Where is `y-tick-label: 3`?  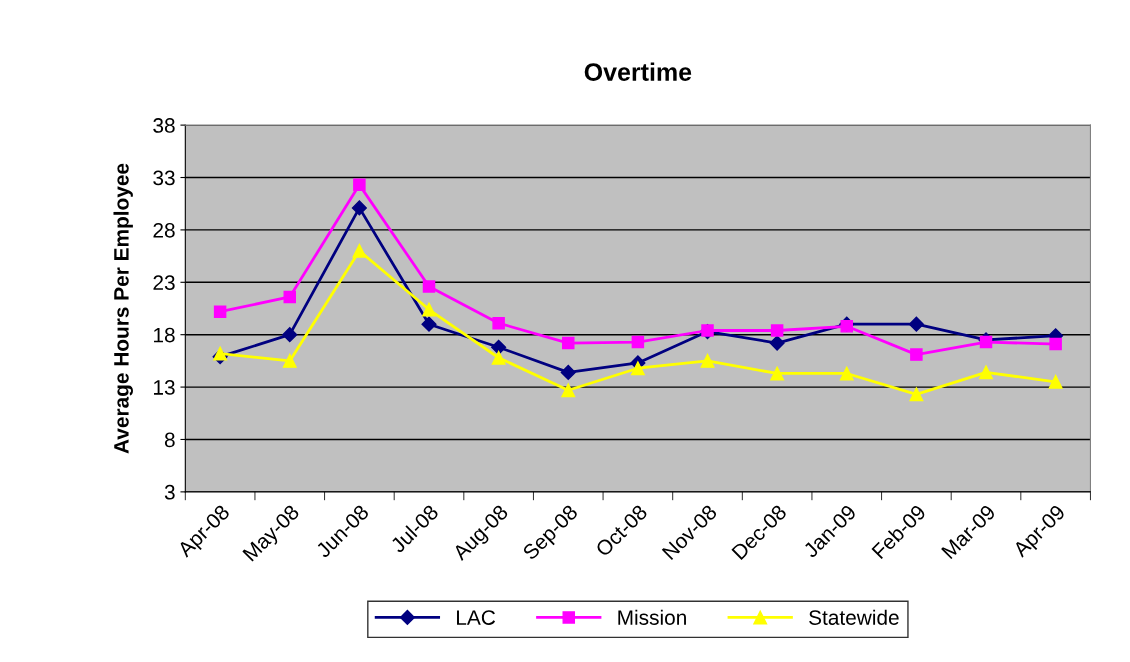 y-tick-label: 3 is located at coordinates (169, 492).